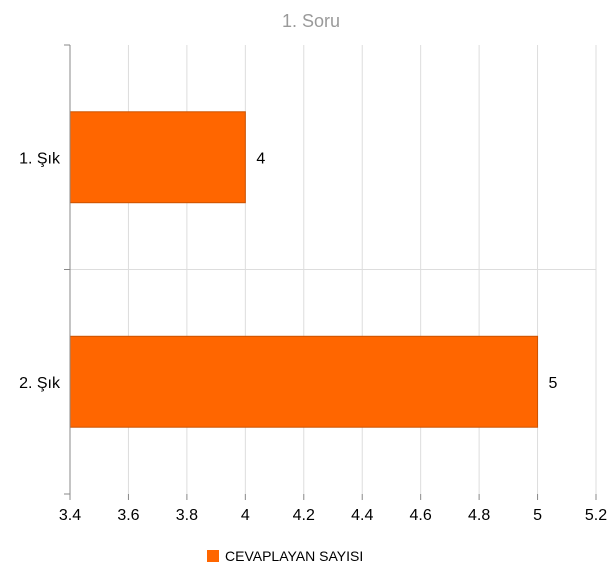  Describe the element at coordinates (40, 383) in the screenshot. I see `category-label: 2. Şık` at that location.